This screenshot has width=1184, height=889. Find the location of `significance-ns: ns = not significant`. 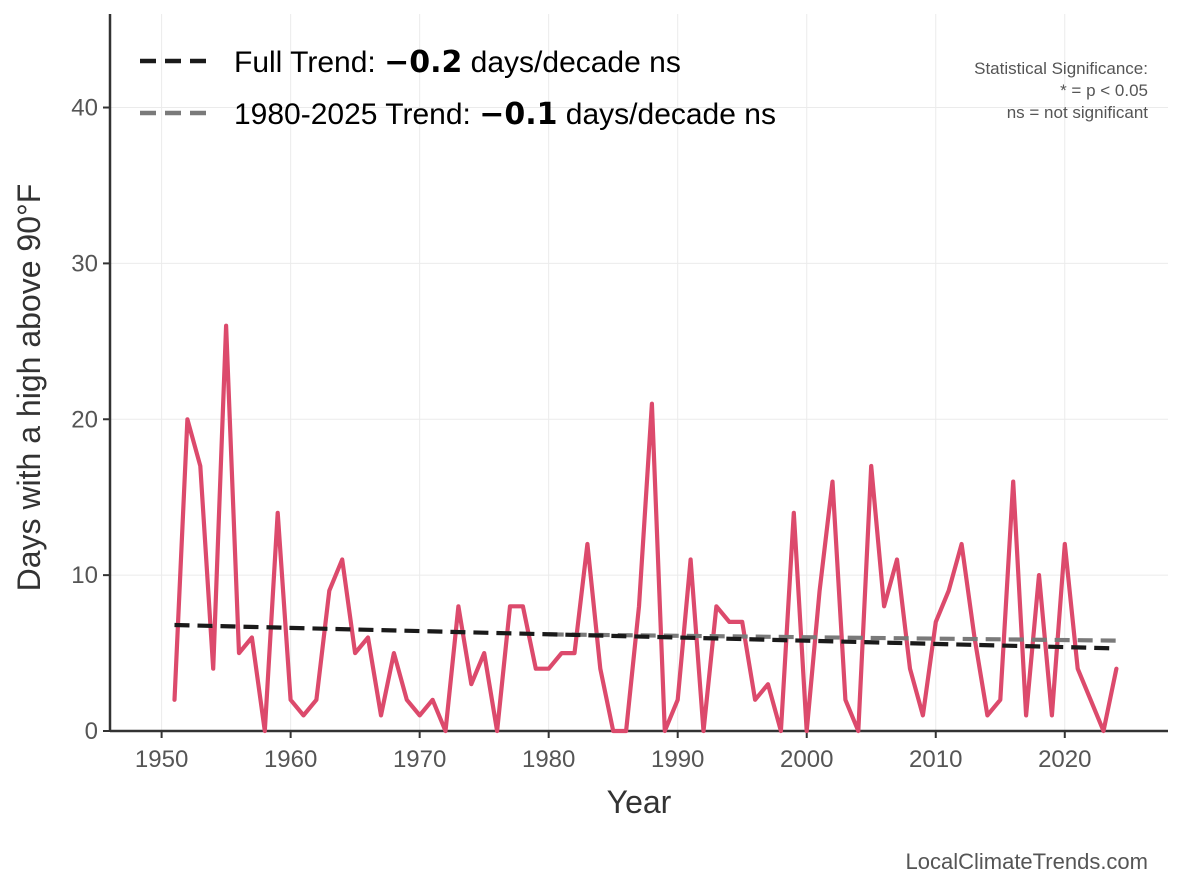

significance-ns: ns = not significant is located at coordinates (1078, 112).